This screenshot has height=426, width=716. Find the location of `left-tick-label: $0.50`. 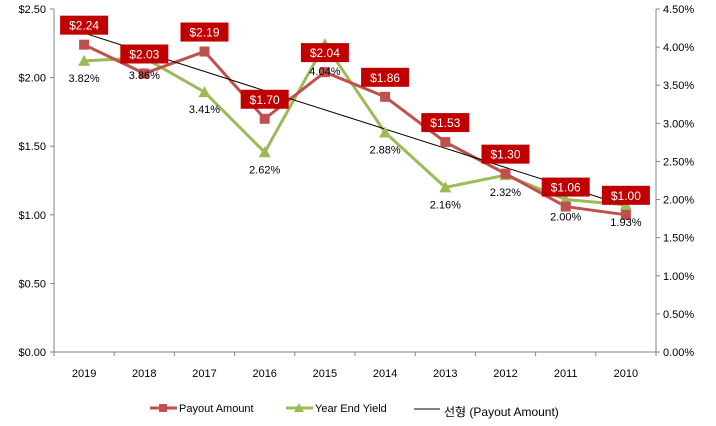

left-tick-label: $0.50 is located at coordinates (32, 284).